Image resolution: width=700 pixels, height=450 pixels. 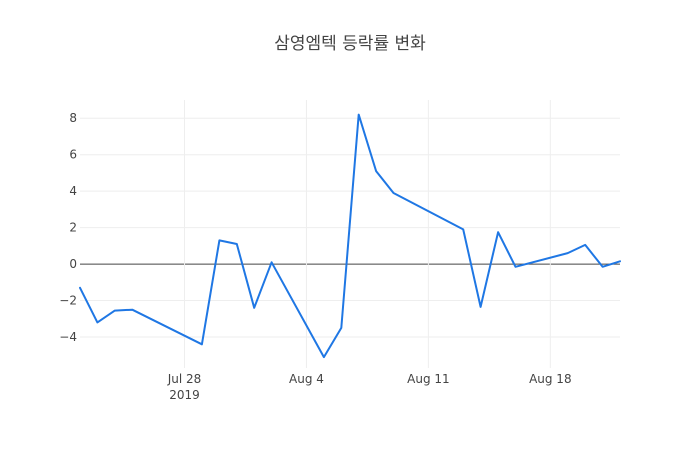 What do you see at coordinates (550, 379) in the screenshot?
I see `x-tick-label: Aug 18` at bounding box center [550, 379].